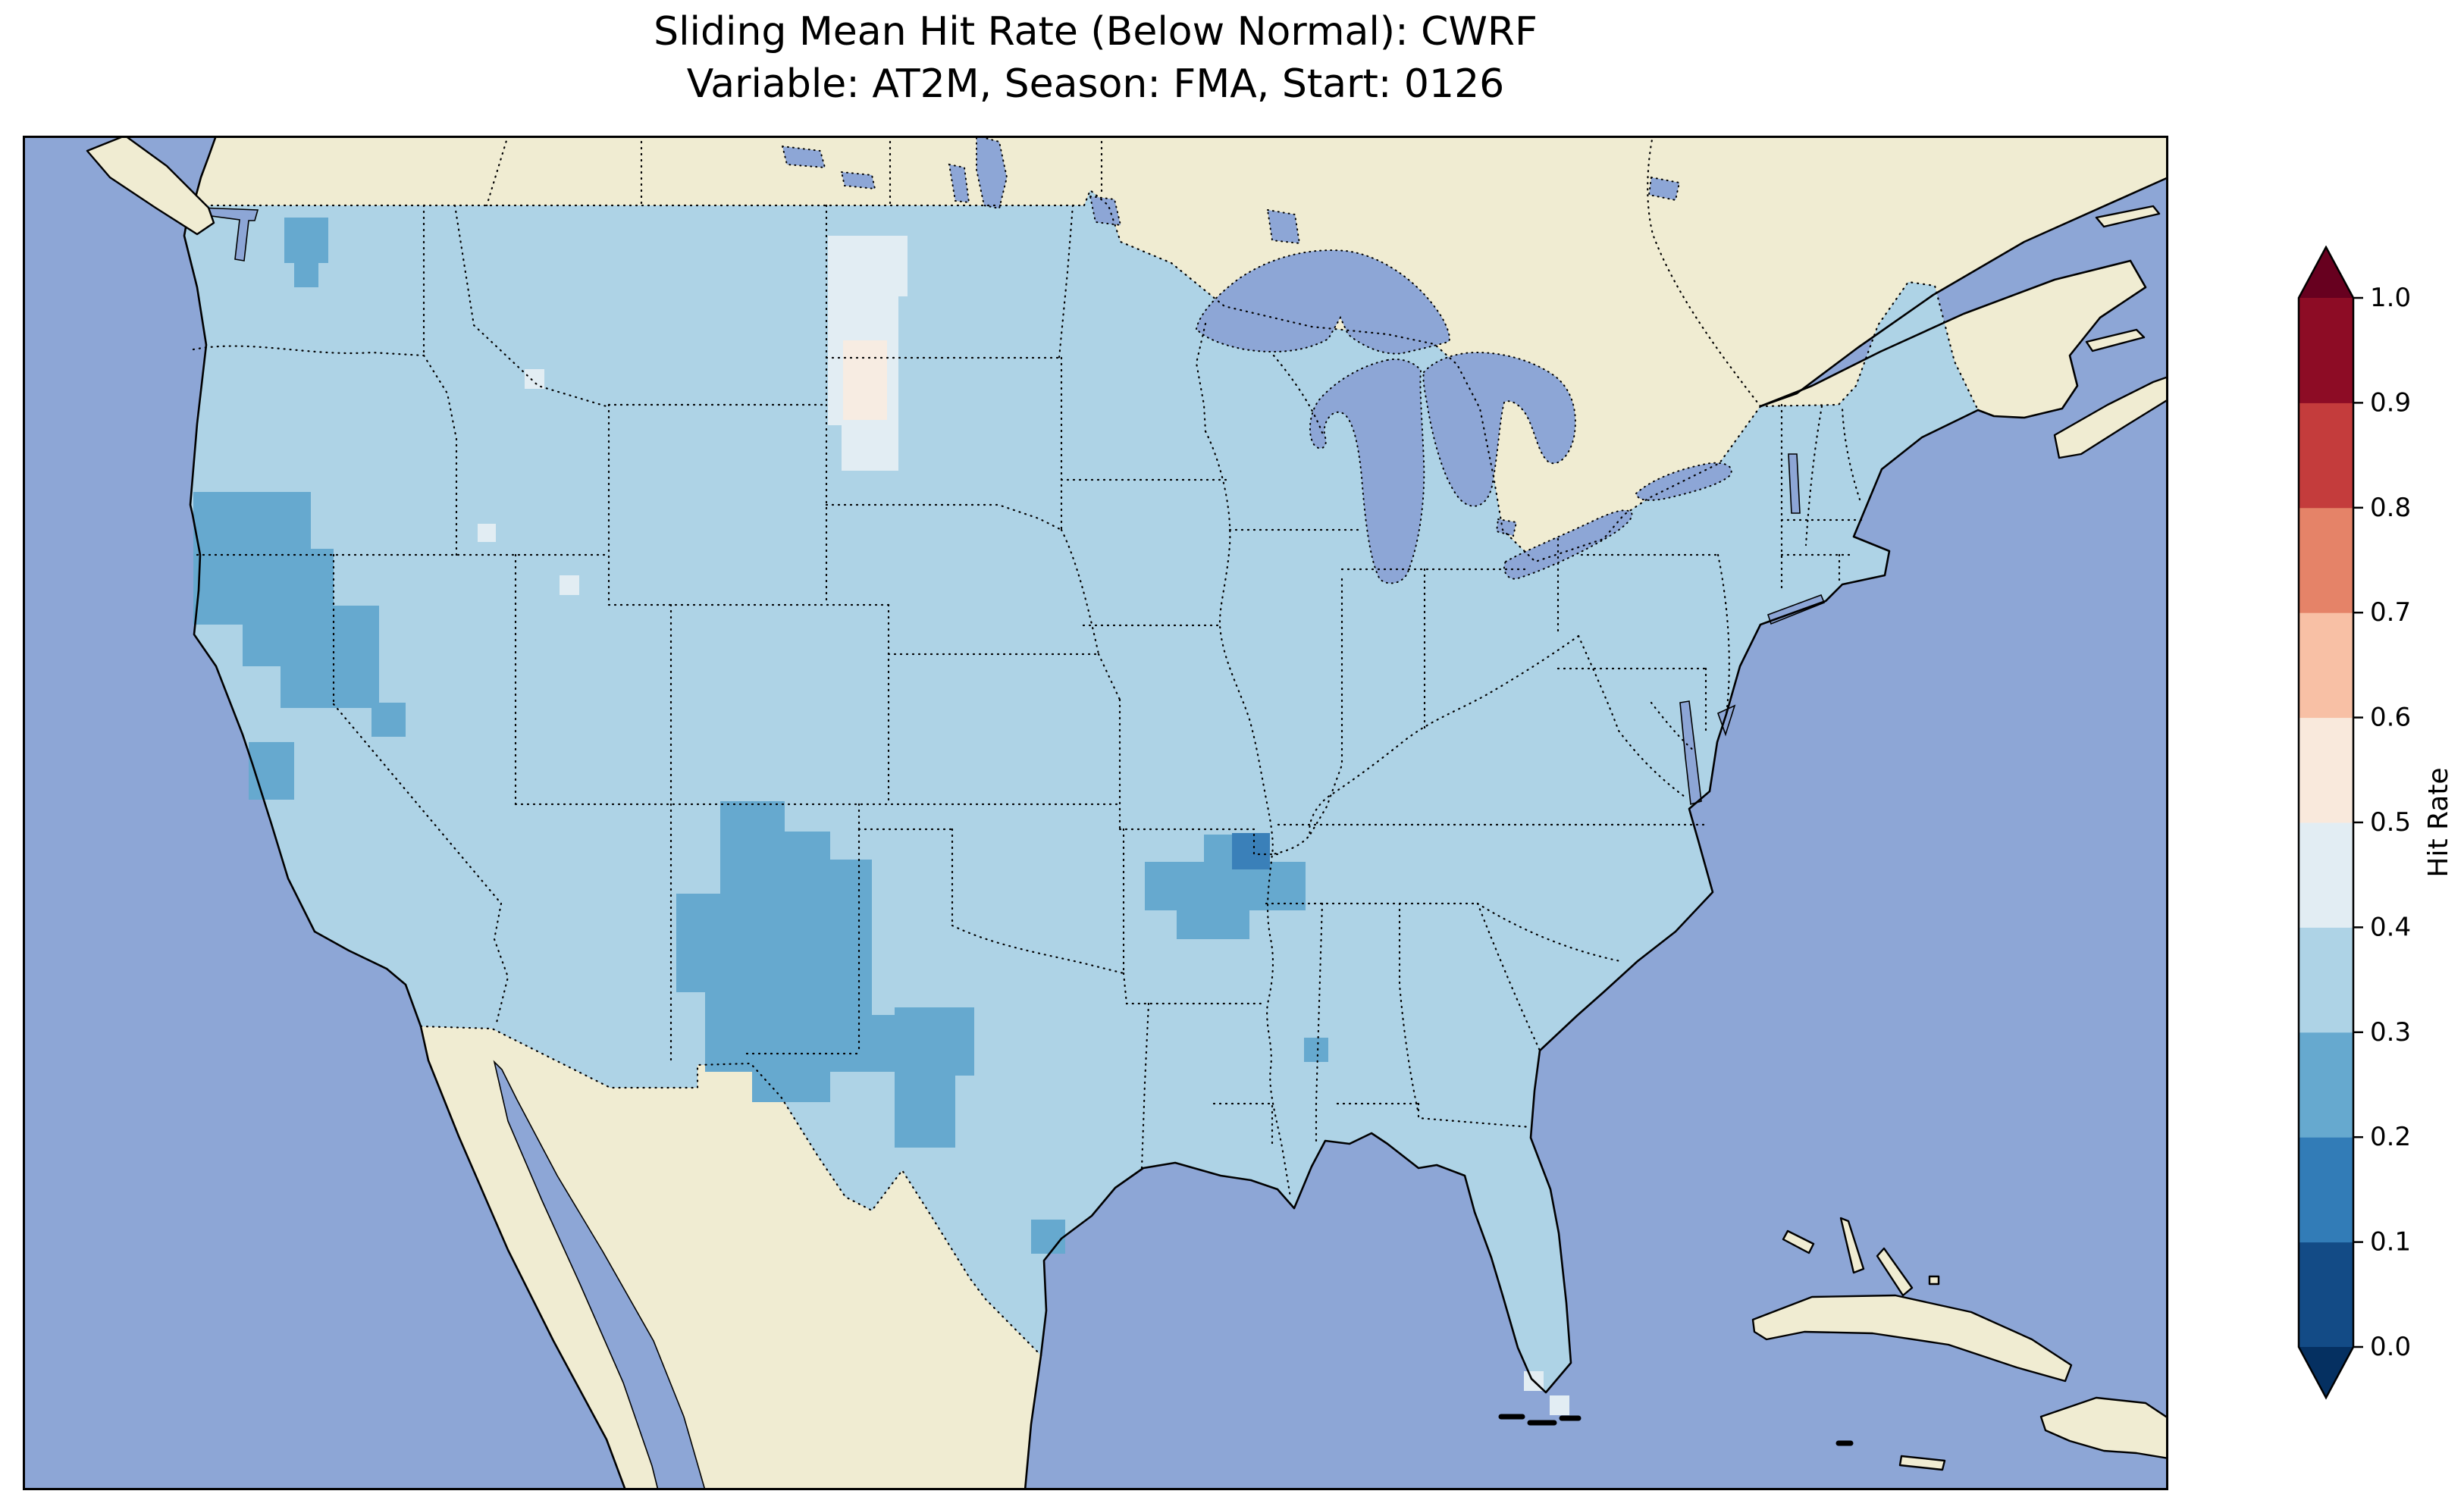 This screenshot has height=1494, width=2464. What do you see at coordinates (2391, 1242) in the screenshot?
I see `colorbar-tick-label: 0.1` at bounding box center [2391, 1242].